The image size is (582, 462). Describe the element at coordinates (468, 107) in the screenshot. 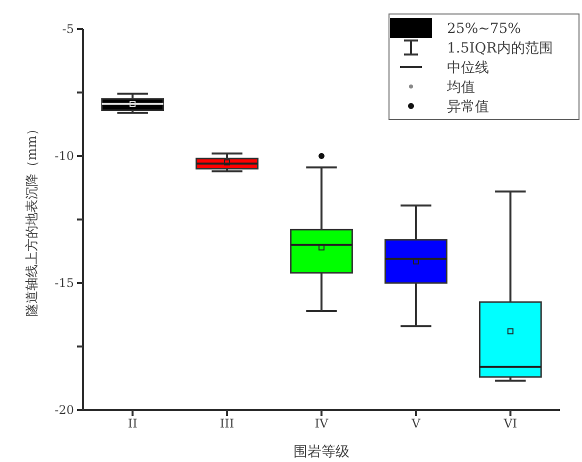

I see `annotation: 异常值` at that location.